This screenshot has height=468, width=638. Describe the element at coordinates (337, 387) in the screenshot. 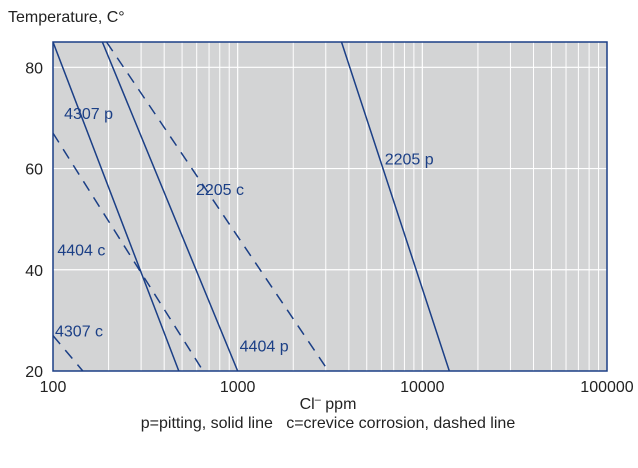

I see `x-axis-ticks: 100 1000 10000 100000` at that location.